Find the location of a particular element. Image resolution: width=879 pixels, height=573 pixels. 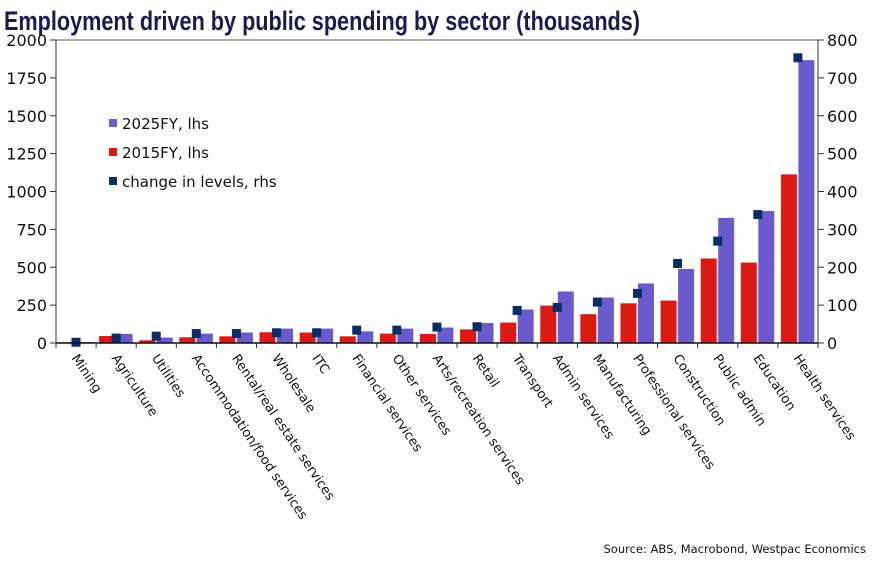

x-tick-label: Mining is located at coordinates (86, 374).